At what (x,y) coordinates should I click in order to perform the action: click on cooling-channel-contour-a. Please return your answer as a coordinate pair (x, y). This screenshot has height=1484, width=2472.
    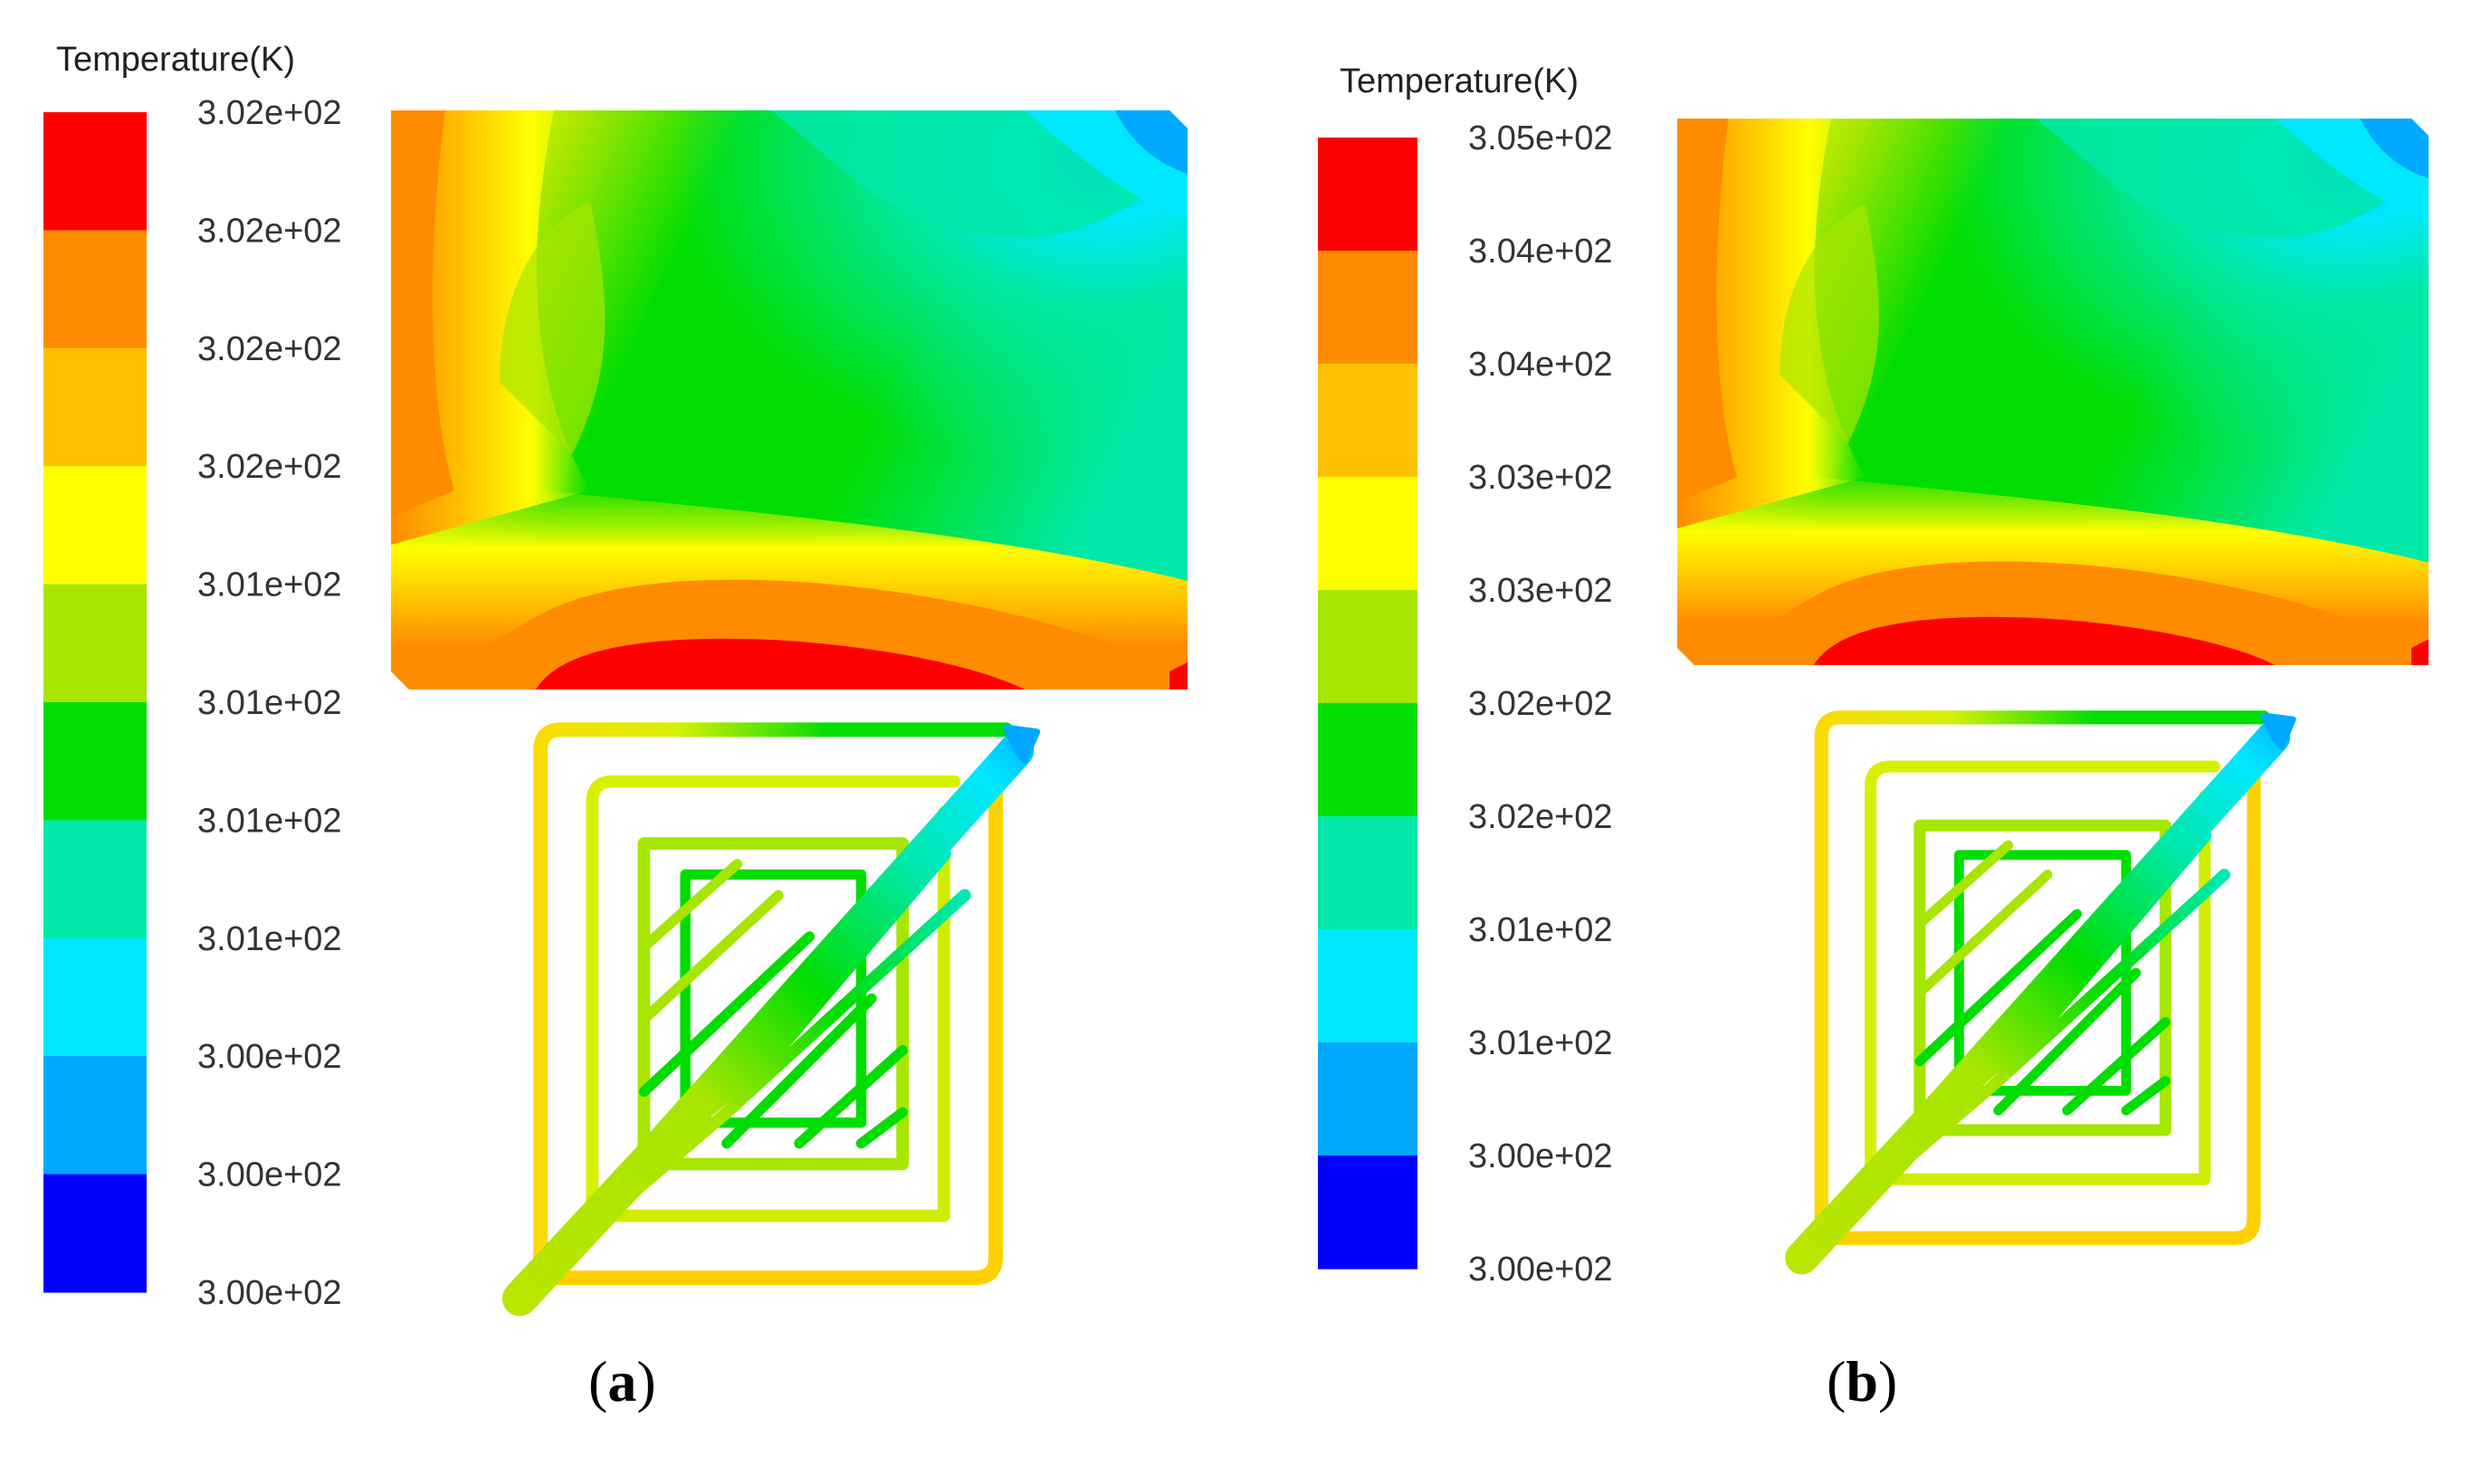
    Looking at the image, I should click on (778, 1013).